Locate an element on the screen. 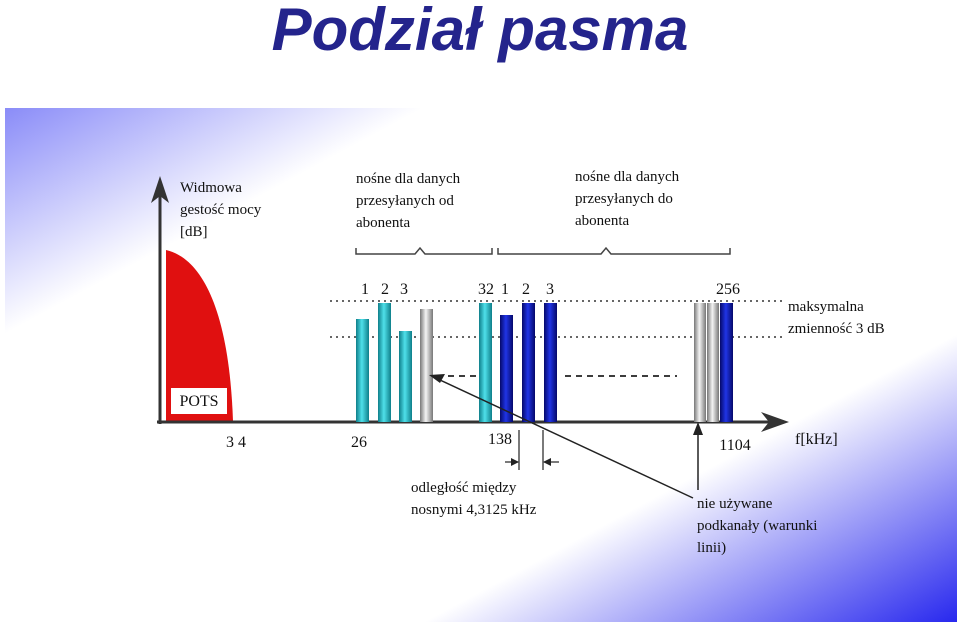 This screenshot has width=960, height=625. x-axis-label: f[kHz] is located at coordinates (816, 439).